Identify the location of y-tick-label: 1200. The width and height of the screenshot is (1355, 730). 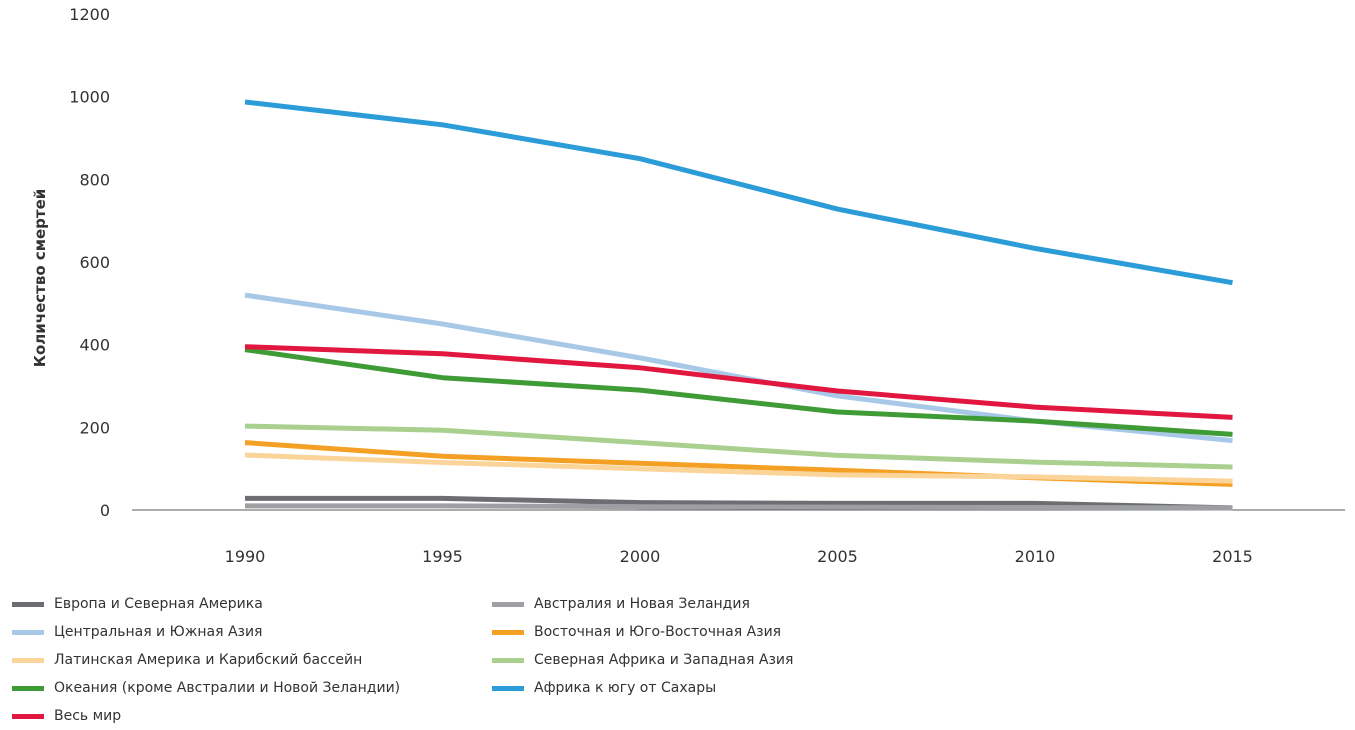
(89, 14).